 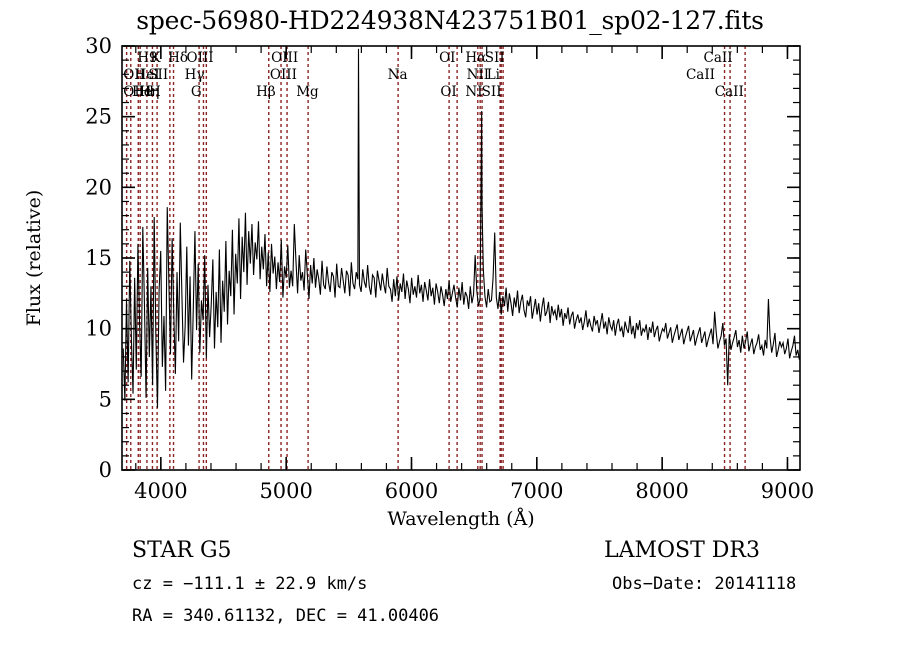 What do you see at coordinates (98, 329) in the screenshot?
I see `y-tick-label: 10` at bounding box center [98, 329].